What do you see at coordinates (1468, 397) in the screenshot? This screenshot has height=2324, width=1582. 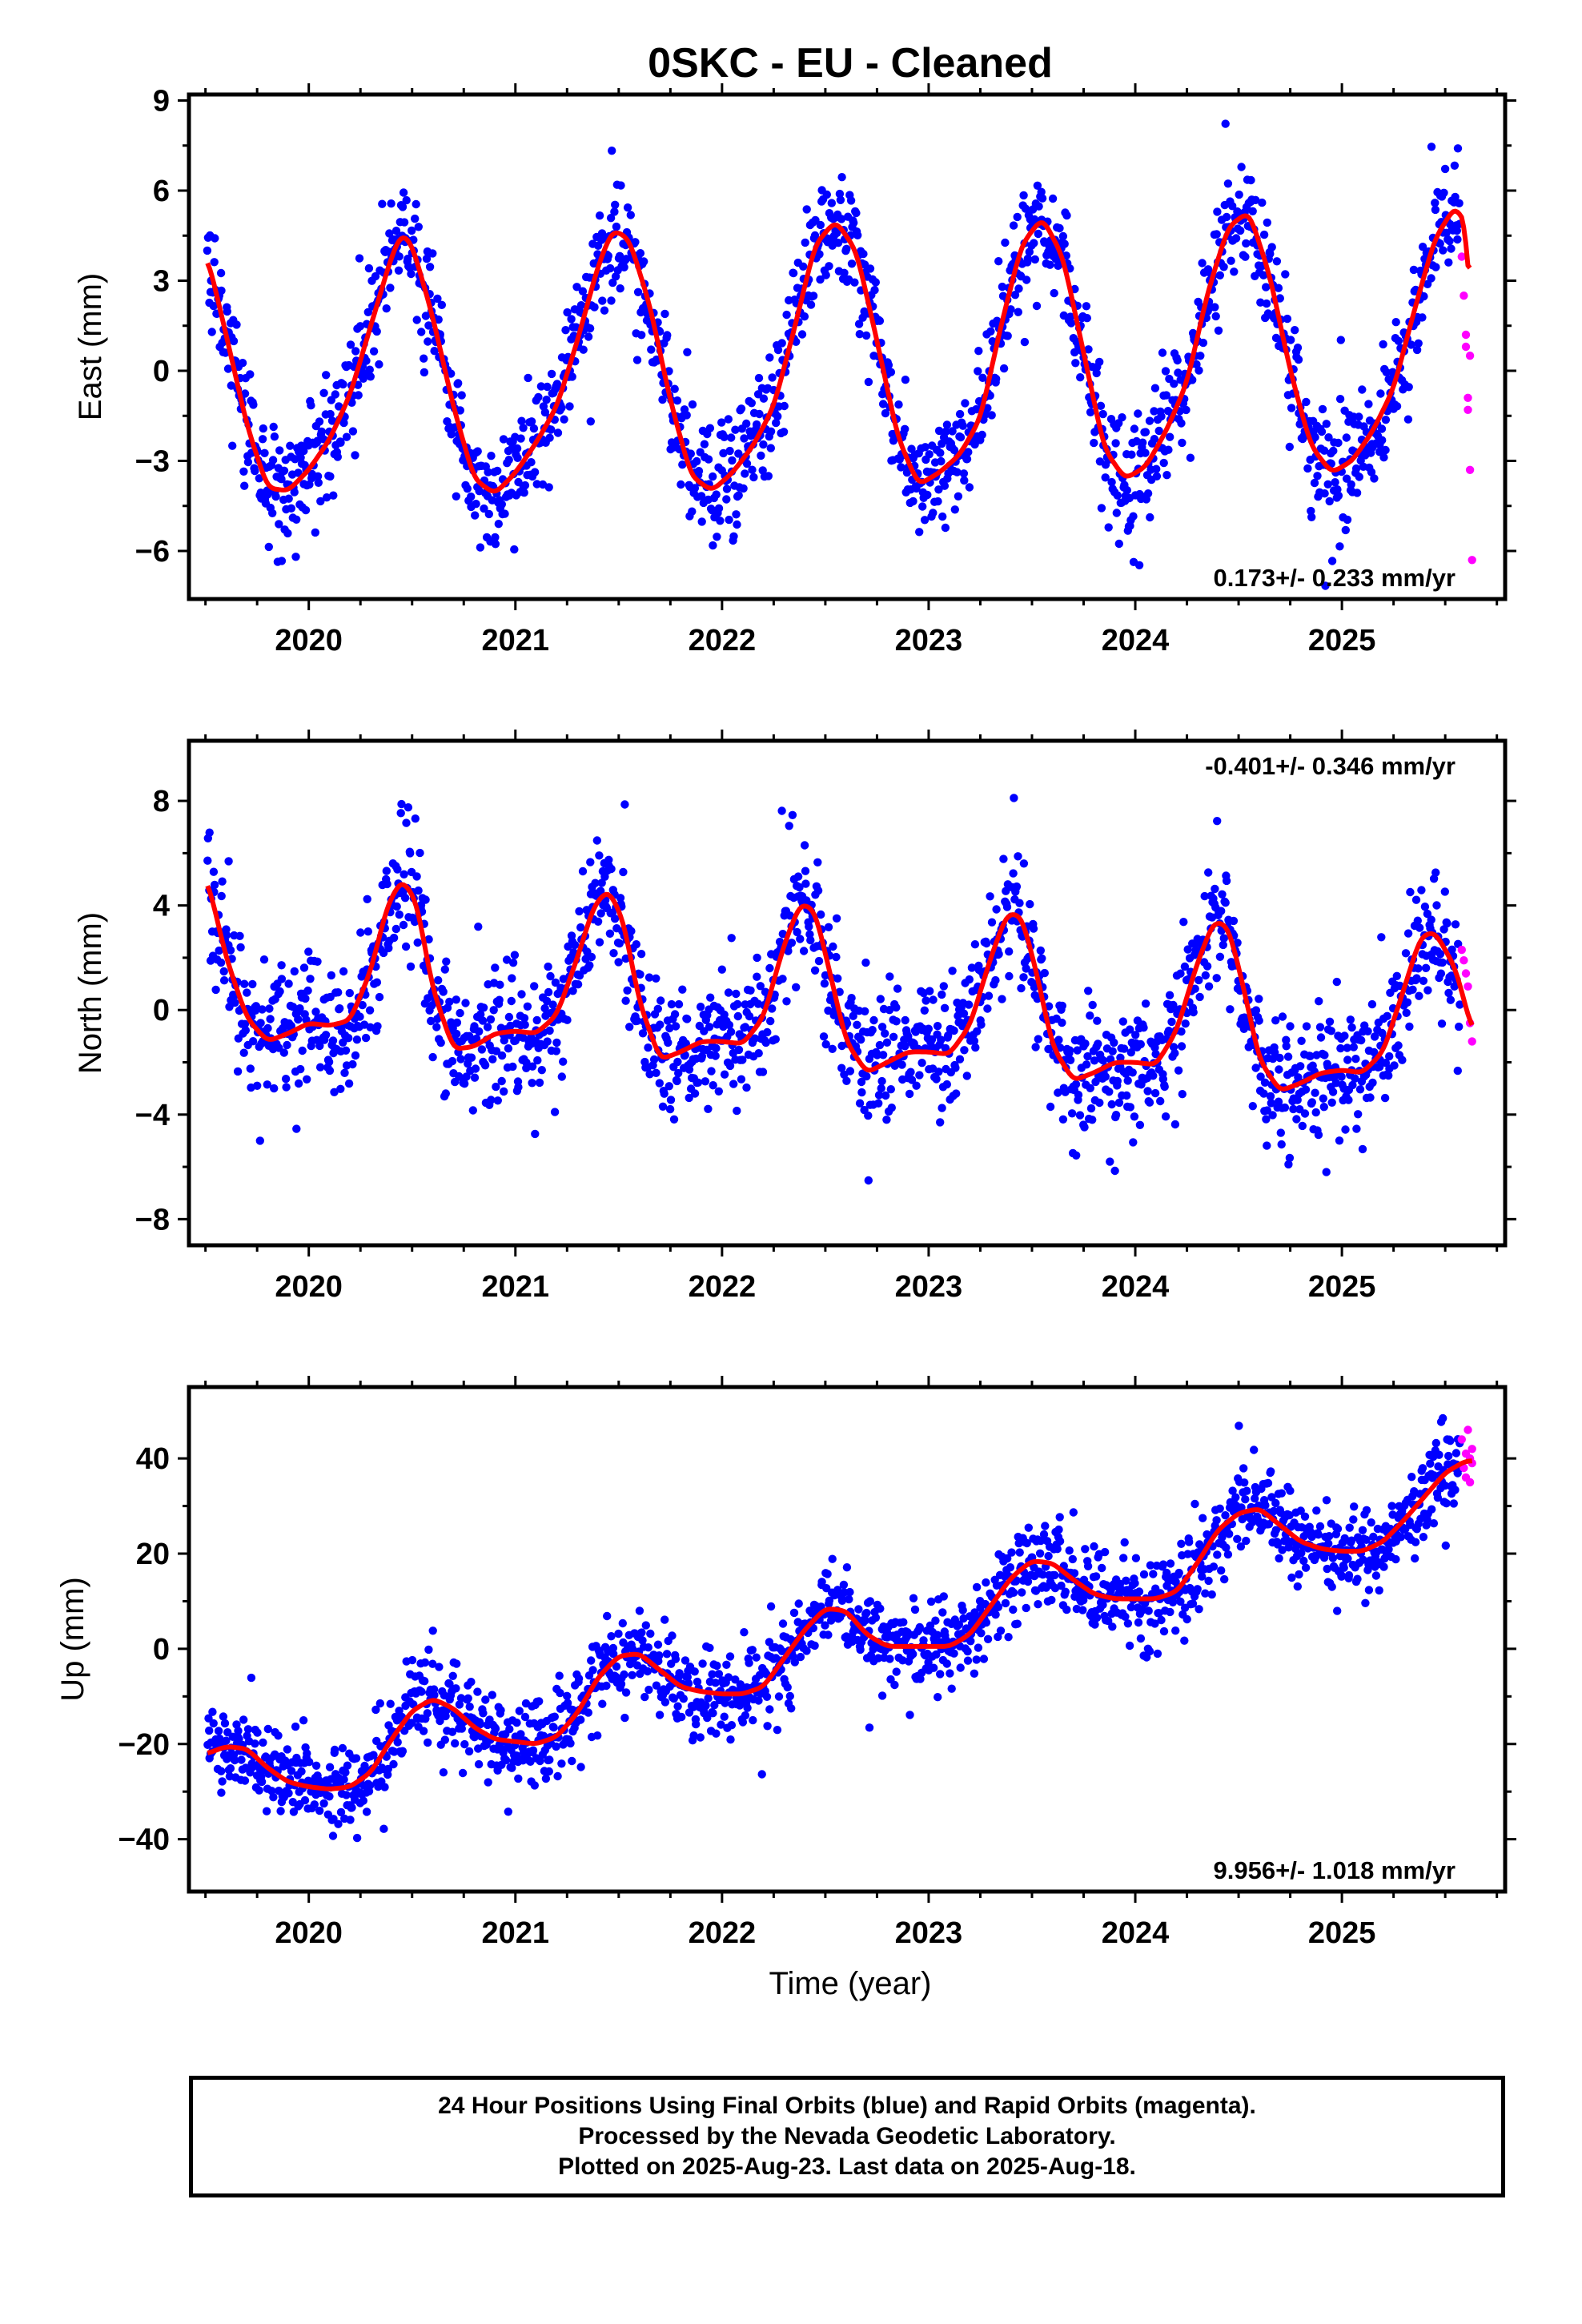 I see `east-rapid-point` at bounding box center [1468, 397].